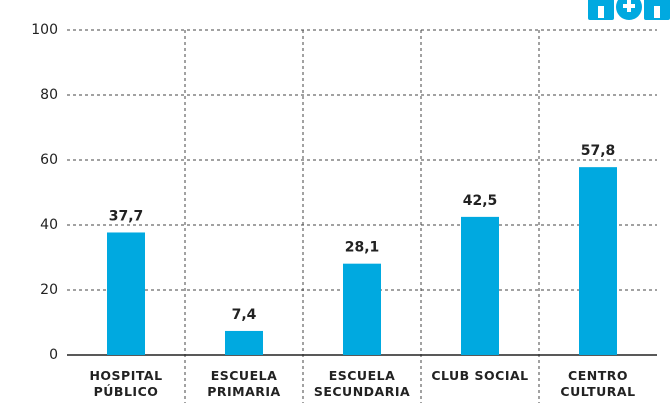  I want to click on y-tick-label: 20, so click(49, 290).